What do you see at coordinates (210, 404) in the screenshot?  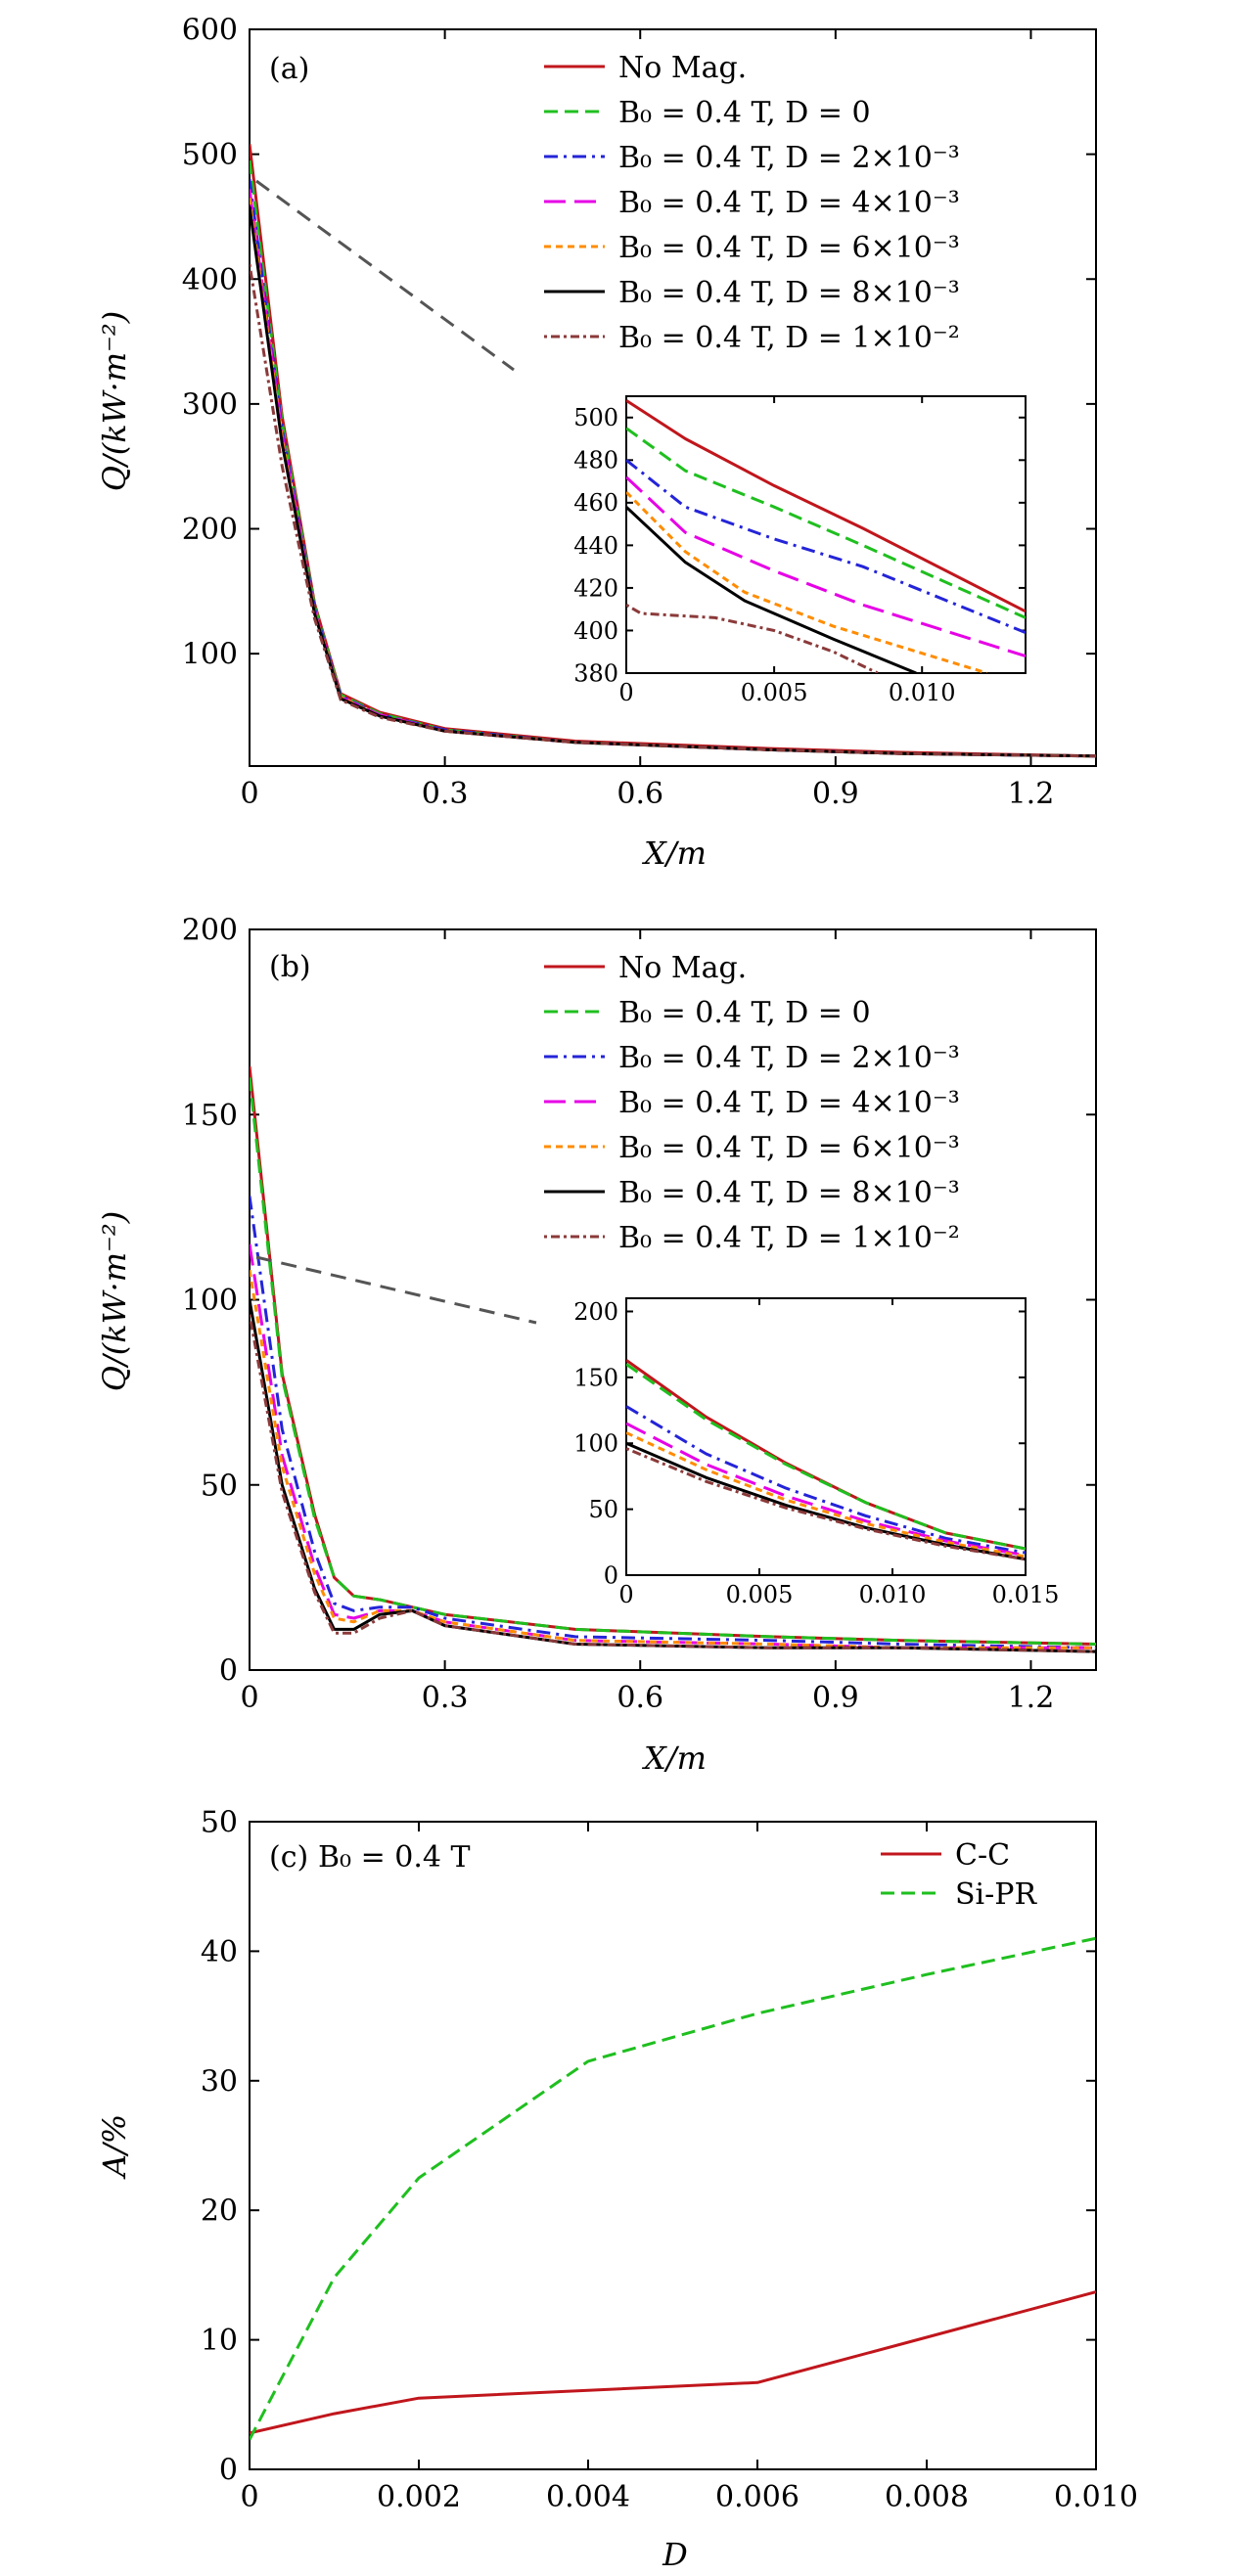 I see `a-y-tick-label: 300` at bounding box center [210, 404].